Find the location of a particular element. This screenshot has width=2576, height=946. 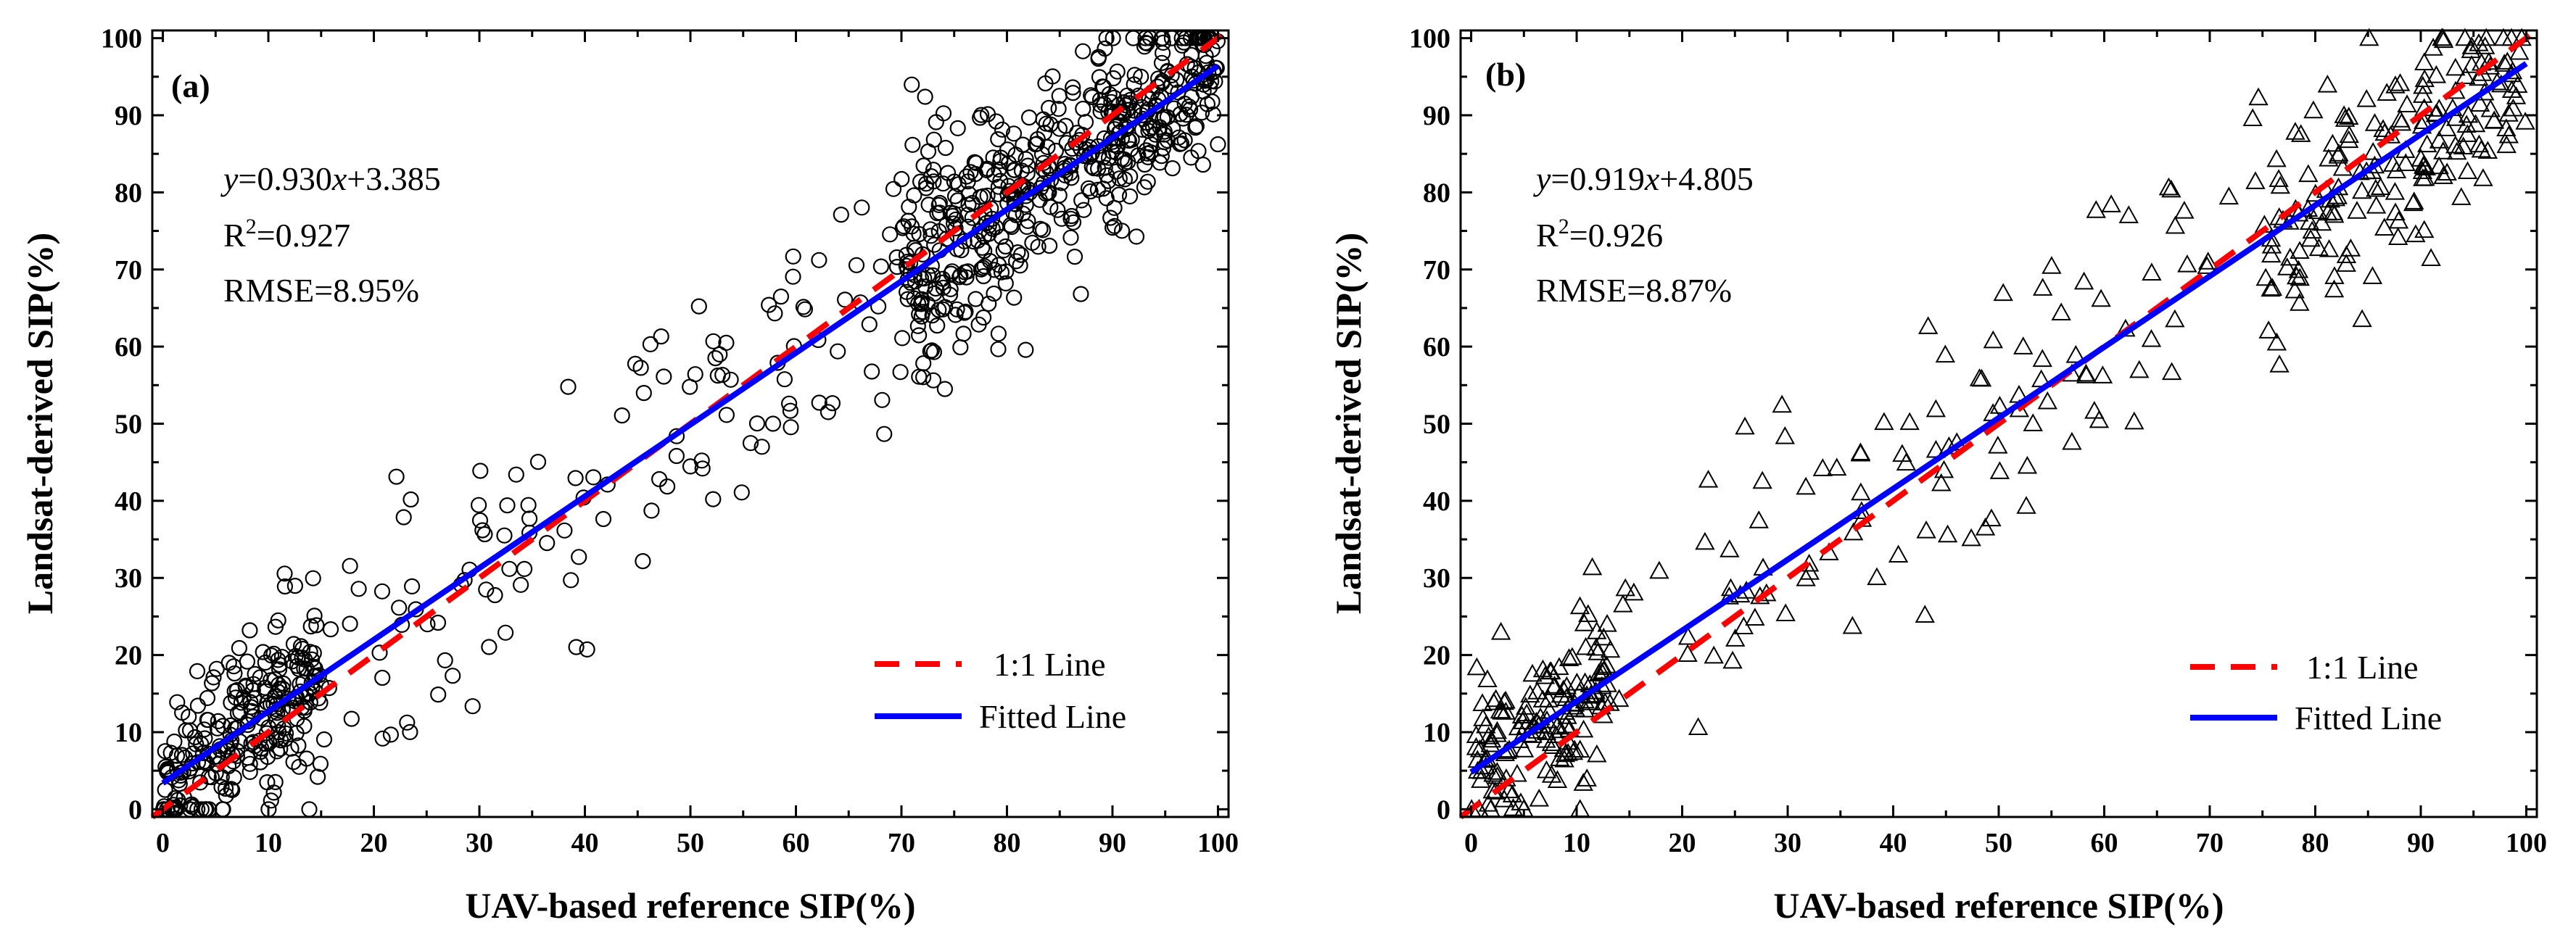

y-tick-label: 90 is located at coordinates (128, 116).